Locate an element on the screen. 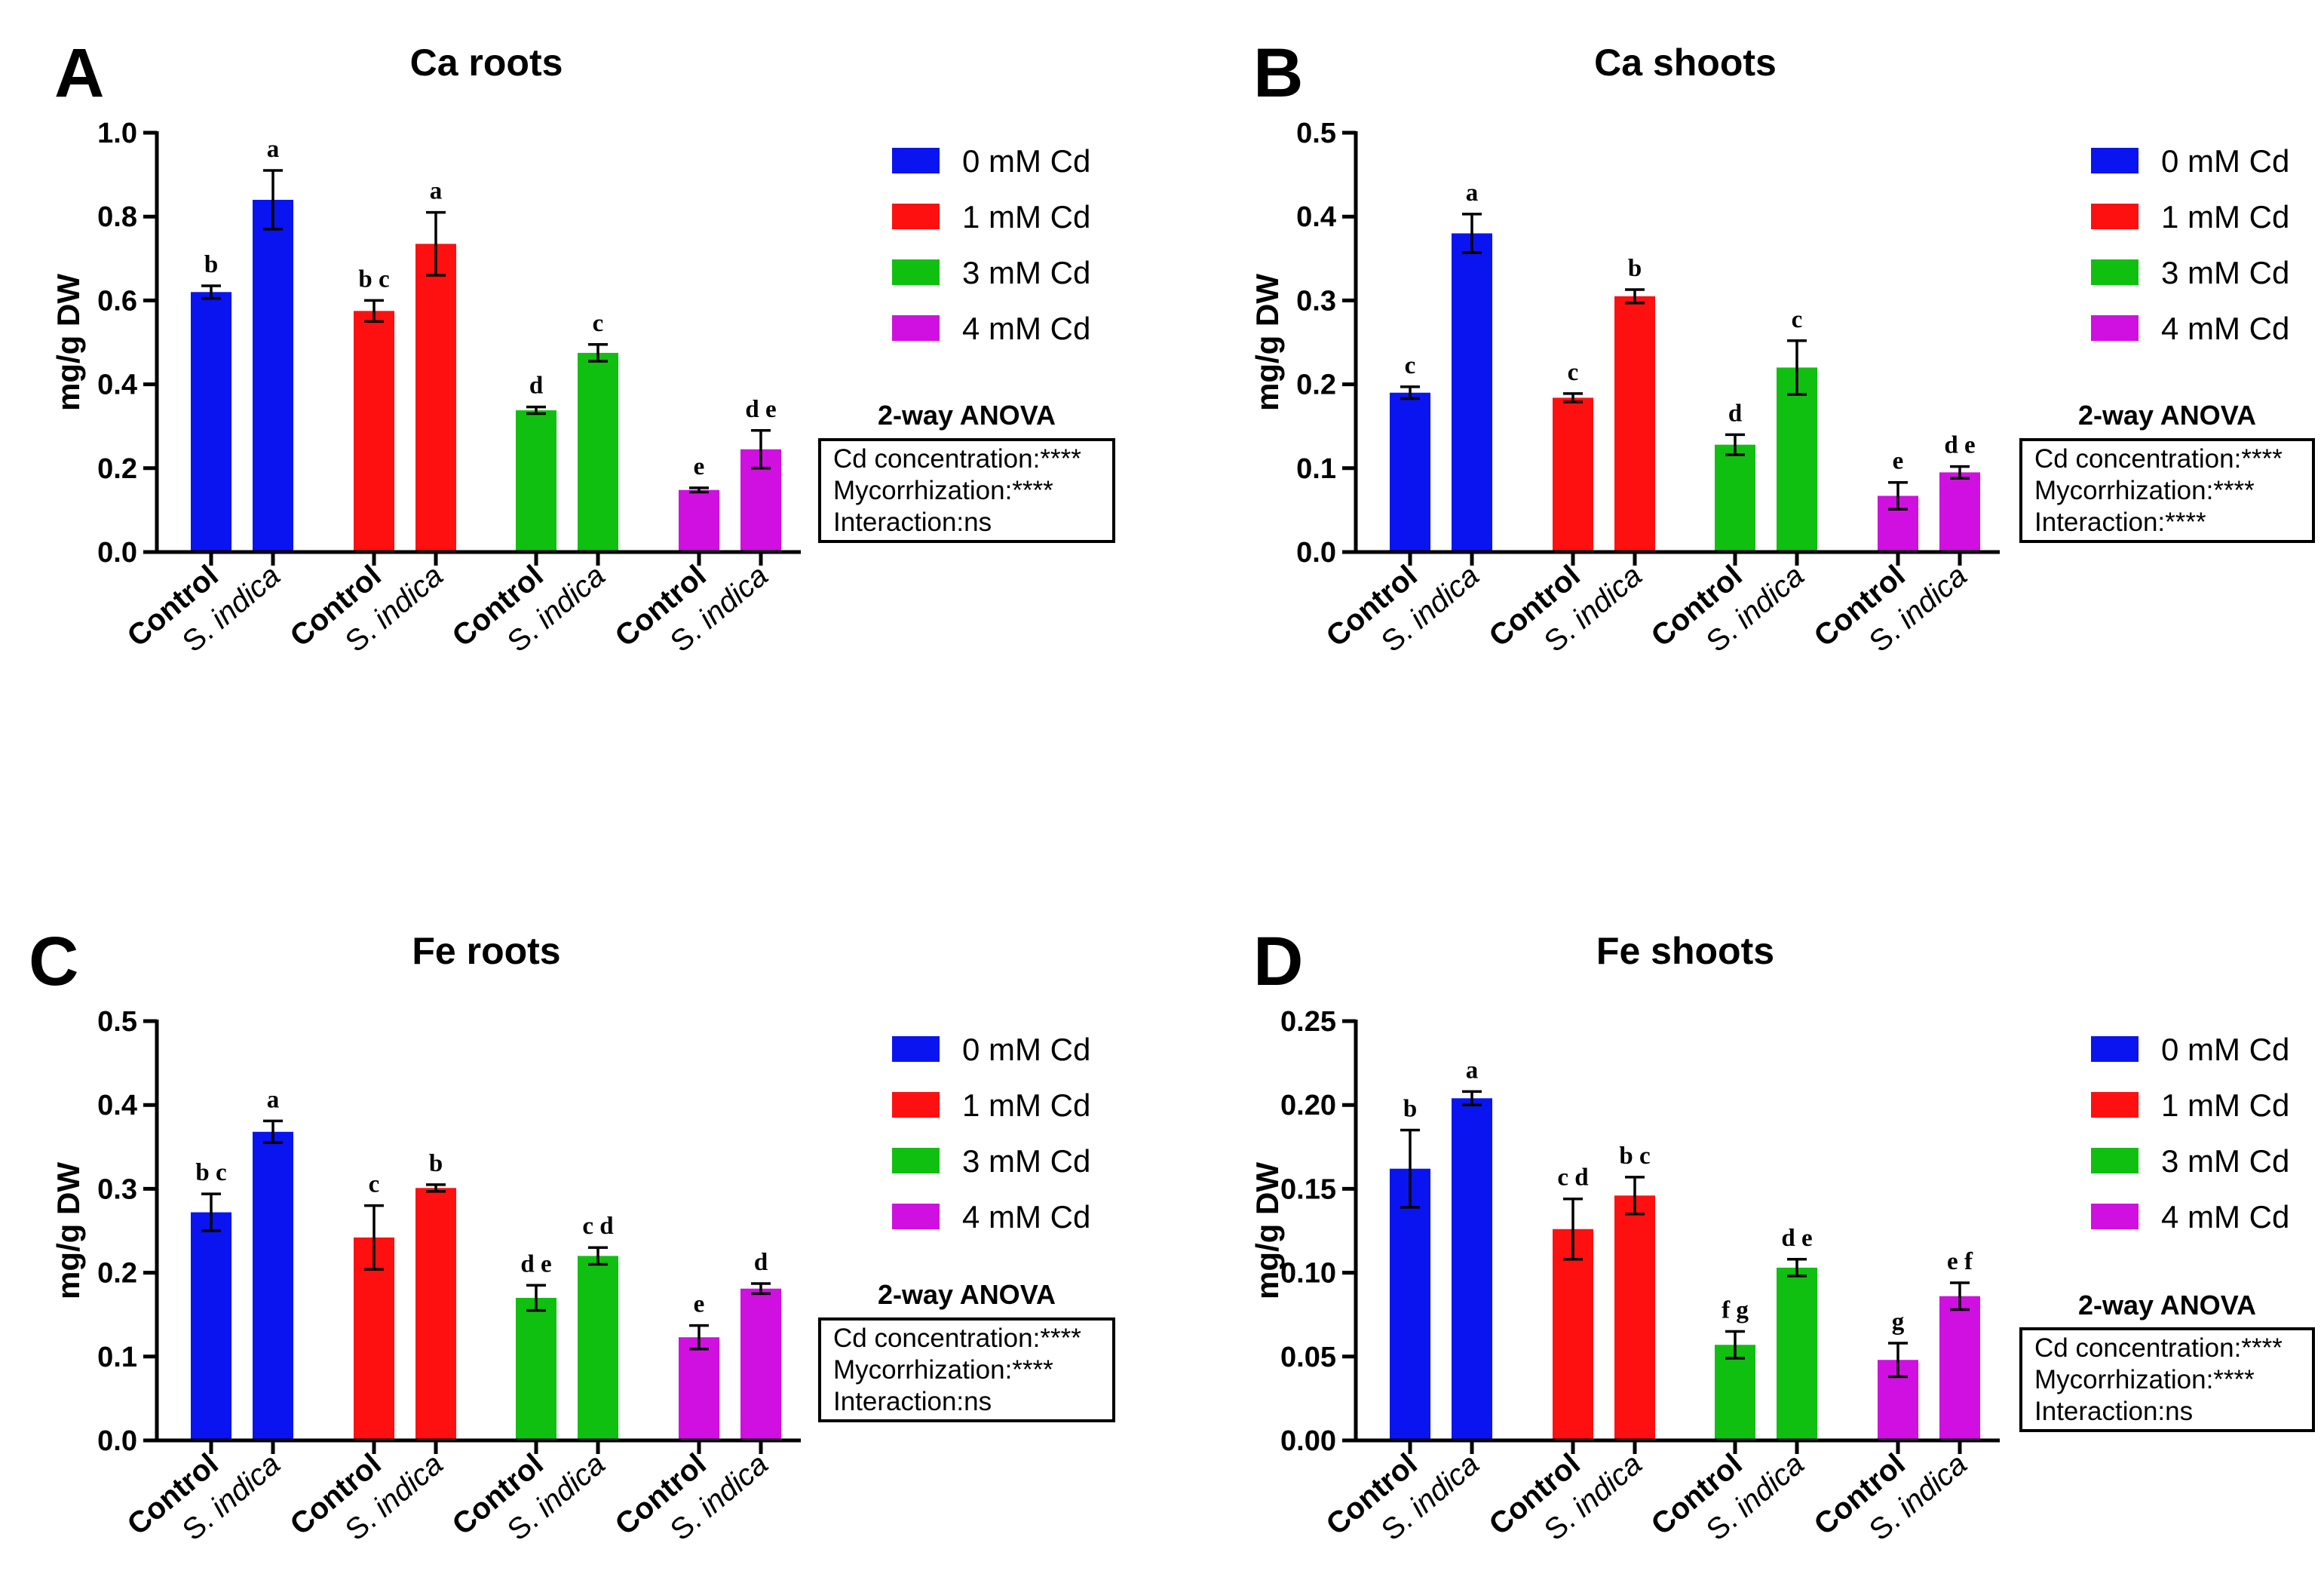 This screenshot has width=2324, height=1592. panel-title: Fe shoots is located at coordinates (1685, 951).